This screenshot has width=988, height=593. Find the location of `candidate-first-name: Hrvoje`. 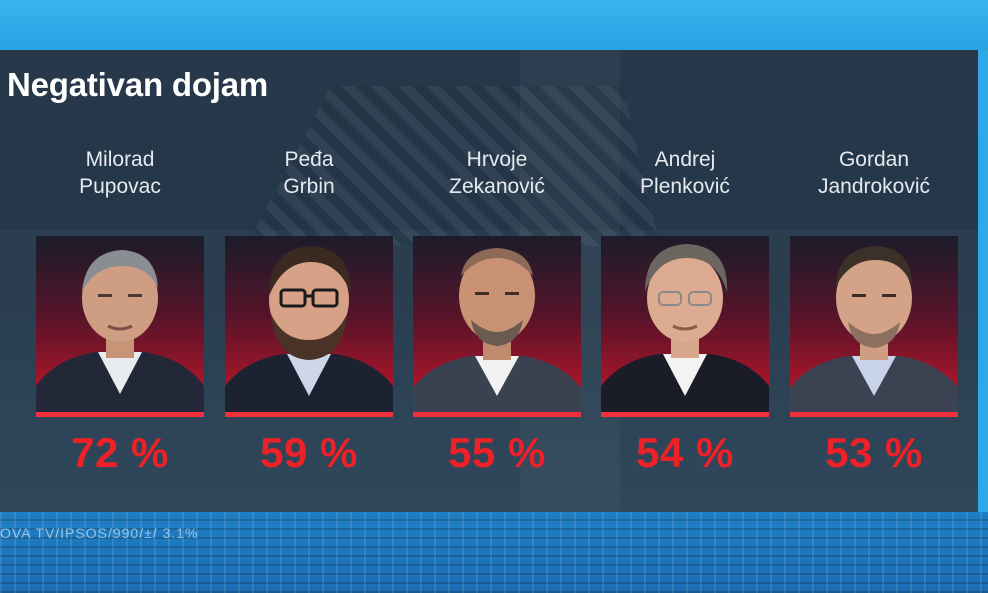

candidate-first-name: Hrvoje is located at coordinates (497, 159).